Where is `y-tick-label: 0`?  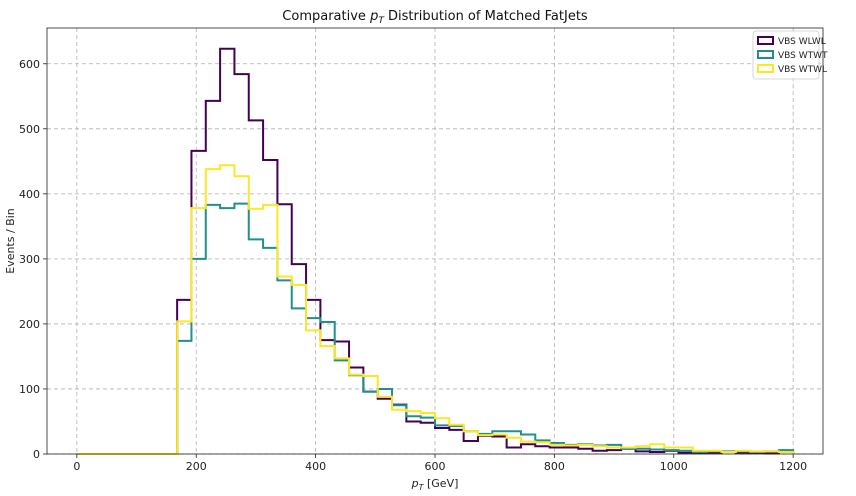 y-tick-label: 0 is located at coordinates (36, 454).